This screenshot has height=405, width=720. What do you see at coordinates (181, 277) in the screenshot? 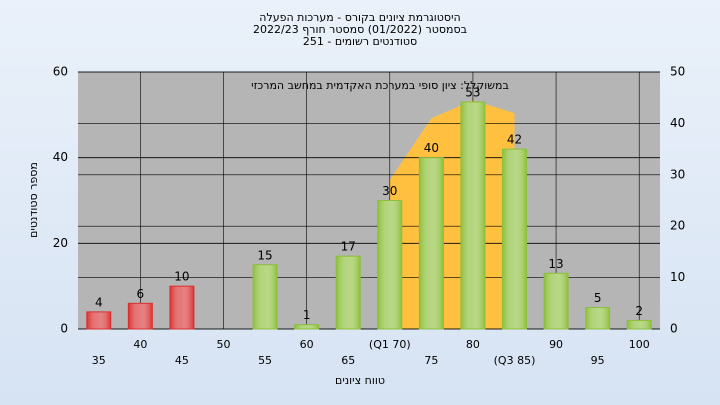
I see `value-label: 10` at bounding box center [181, 277].